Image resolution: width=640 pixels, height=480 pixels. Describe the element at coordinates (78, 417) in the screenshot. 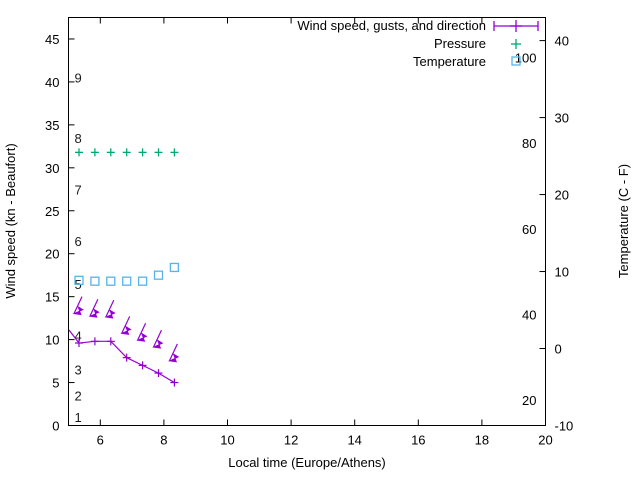

I see `beaufort-label: 1` at that location.